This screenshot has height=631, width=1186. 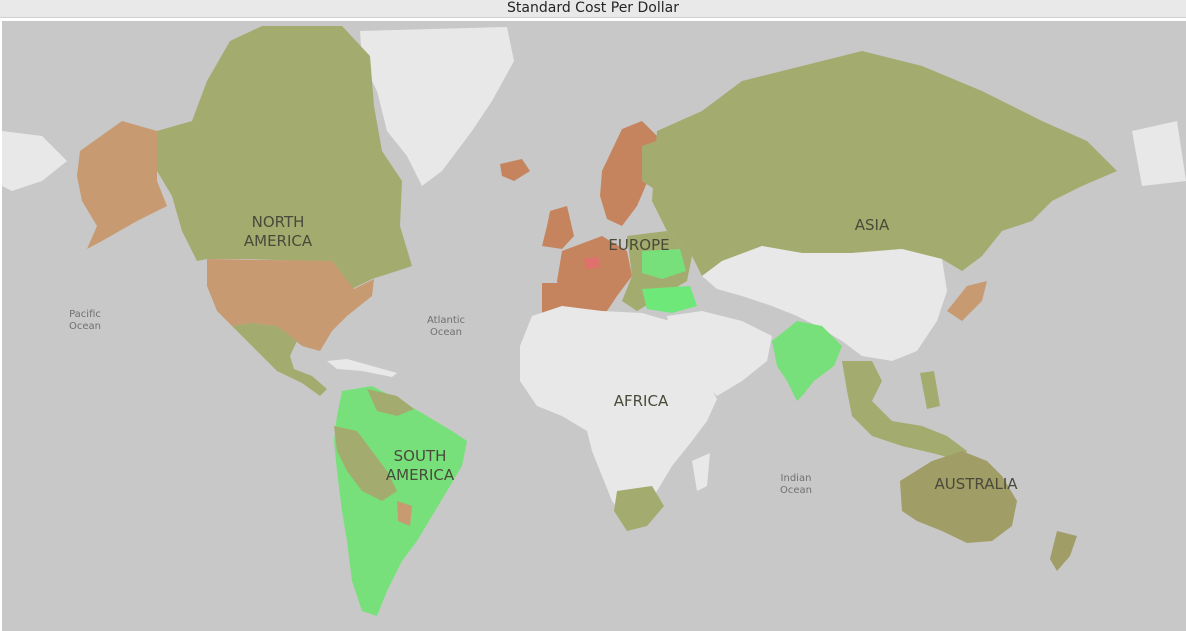 What do you see at coordinates (639, 508) in the screenshot?
I see `region-south-africa` at bounding box center [639, 508].